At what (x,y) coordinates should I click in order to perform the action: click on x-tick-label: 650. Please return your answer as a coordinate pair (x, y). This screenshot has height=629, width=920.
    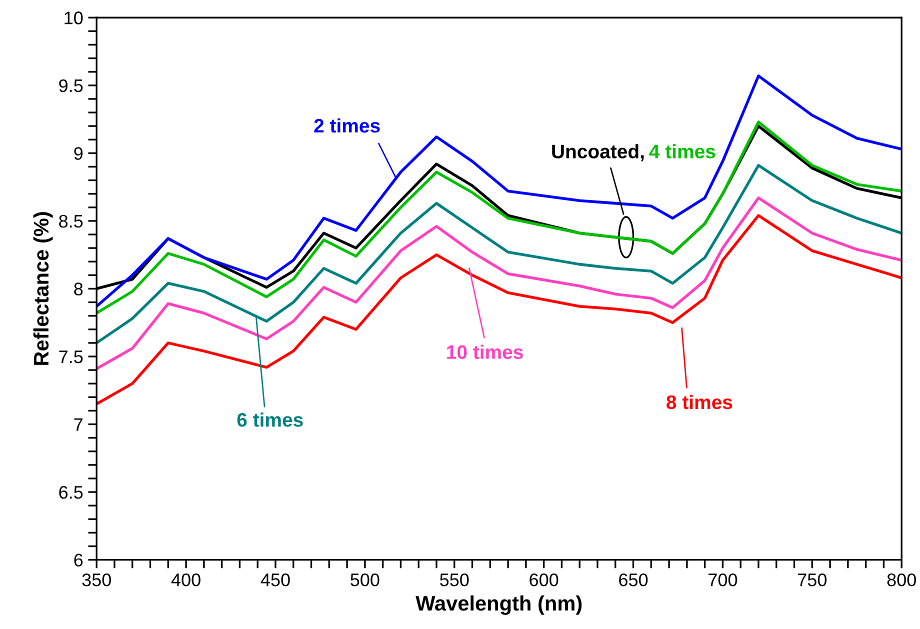
    Looking at the image, I should click on (633, 579).